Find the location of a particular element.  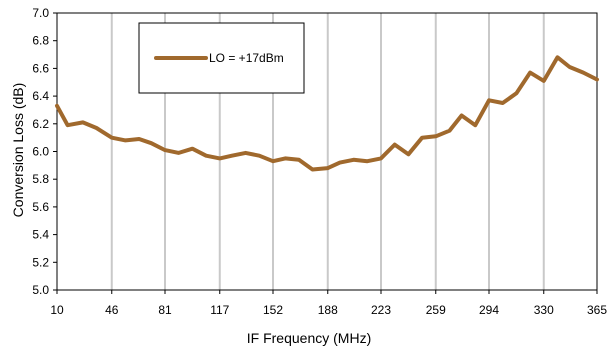

y-tick-label: 5.8 is located at coordinates (40, 179).